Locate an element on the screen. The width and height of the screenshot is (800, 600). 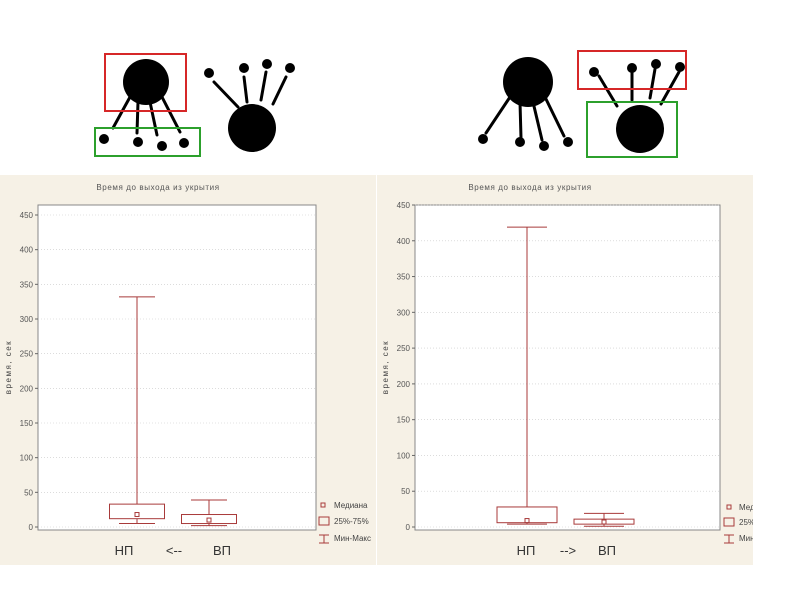
diagram-left is located at coordinates (195, 85).